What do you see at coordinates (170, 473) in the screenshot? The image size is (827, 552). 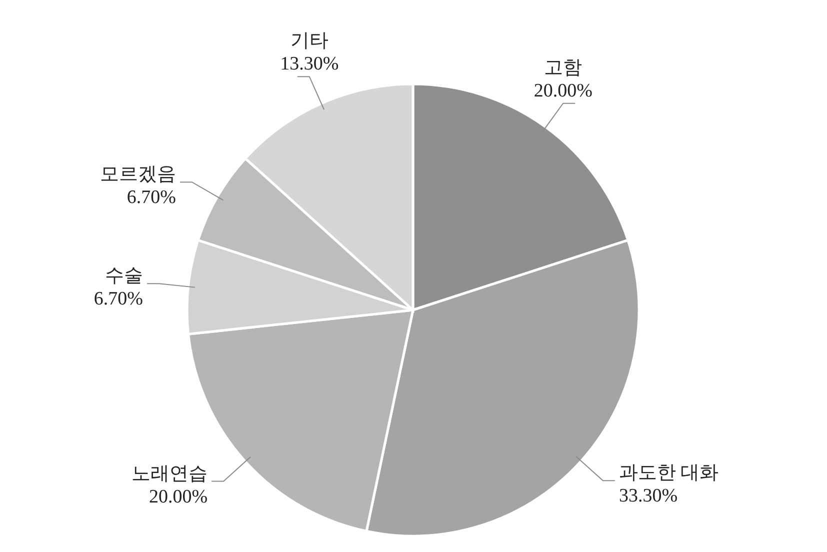 I see `slice-label: 노래연습` at bounding box center [170, 473].